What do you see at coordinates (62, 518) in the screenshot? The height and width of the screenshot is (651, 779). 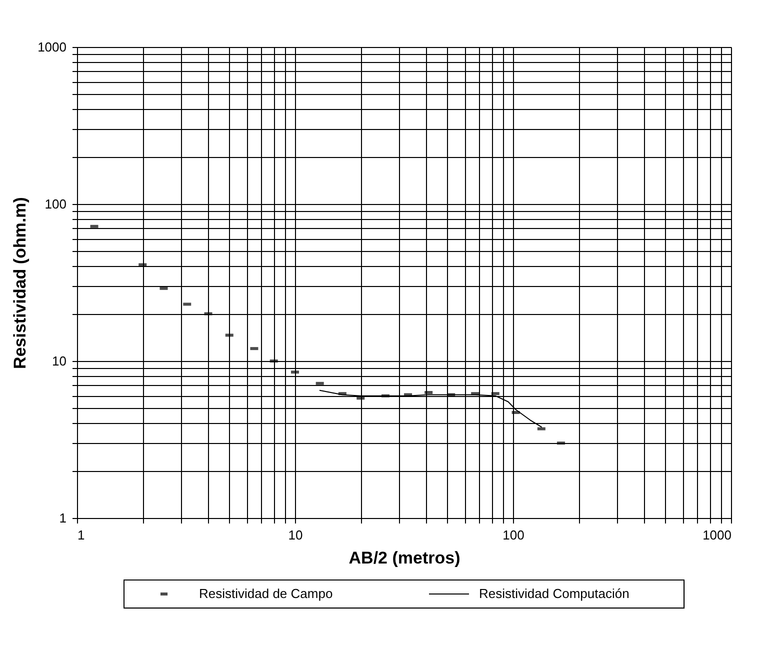 I see `y-tick-label: 1` at bounding box center [62, 518].